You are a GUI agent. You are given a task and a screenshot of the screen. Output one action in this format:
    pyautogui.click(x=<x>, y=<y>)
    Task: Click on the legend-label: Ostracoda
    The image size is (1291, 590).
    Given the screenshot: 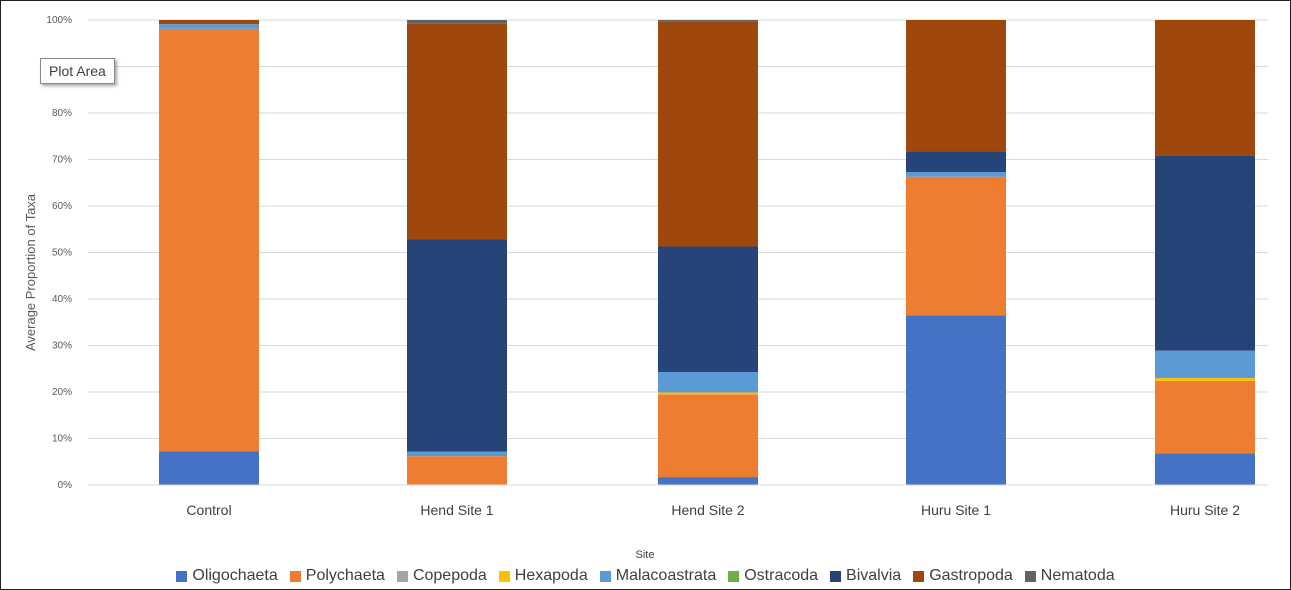 What is the action you would take?
    pyautogui.click(x=781, y=575)
    